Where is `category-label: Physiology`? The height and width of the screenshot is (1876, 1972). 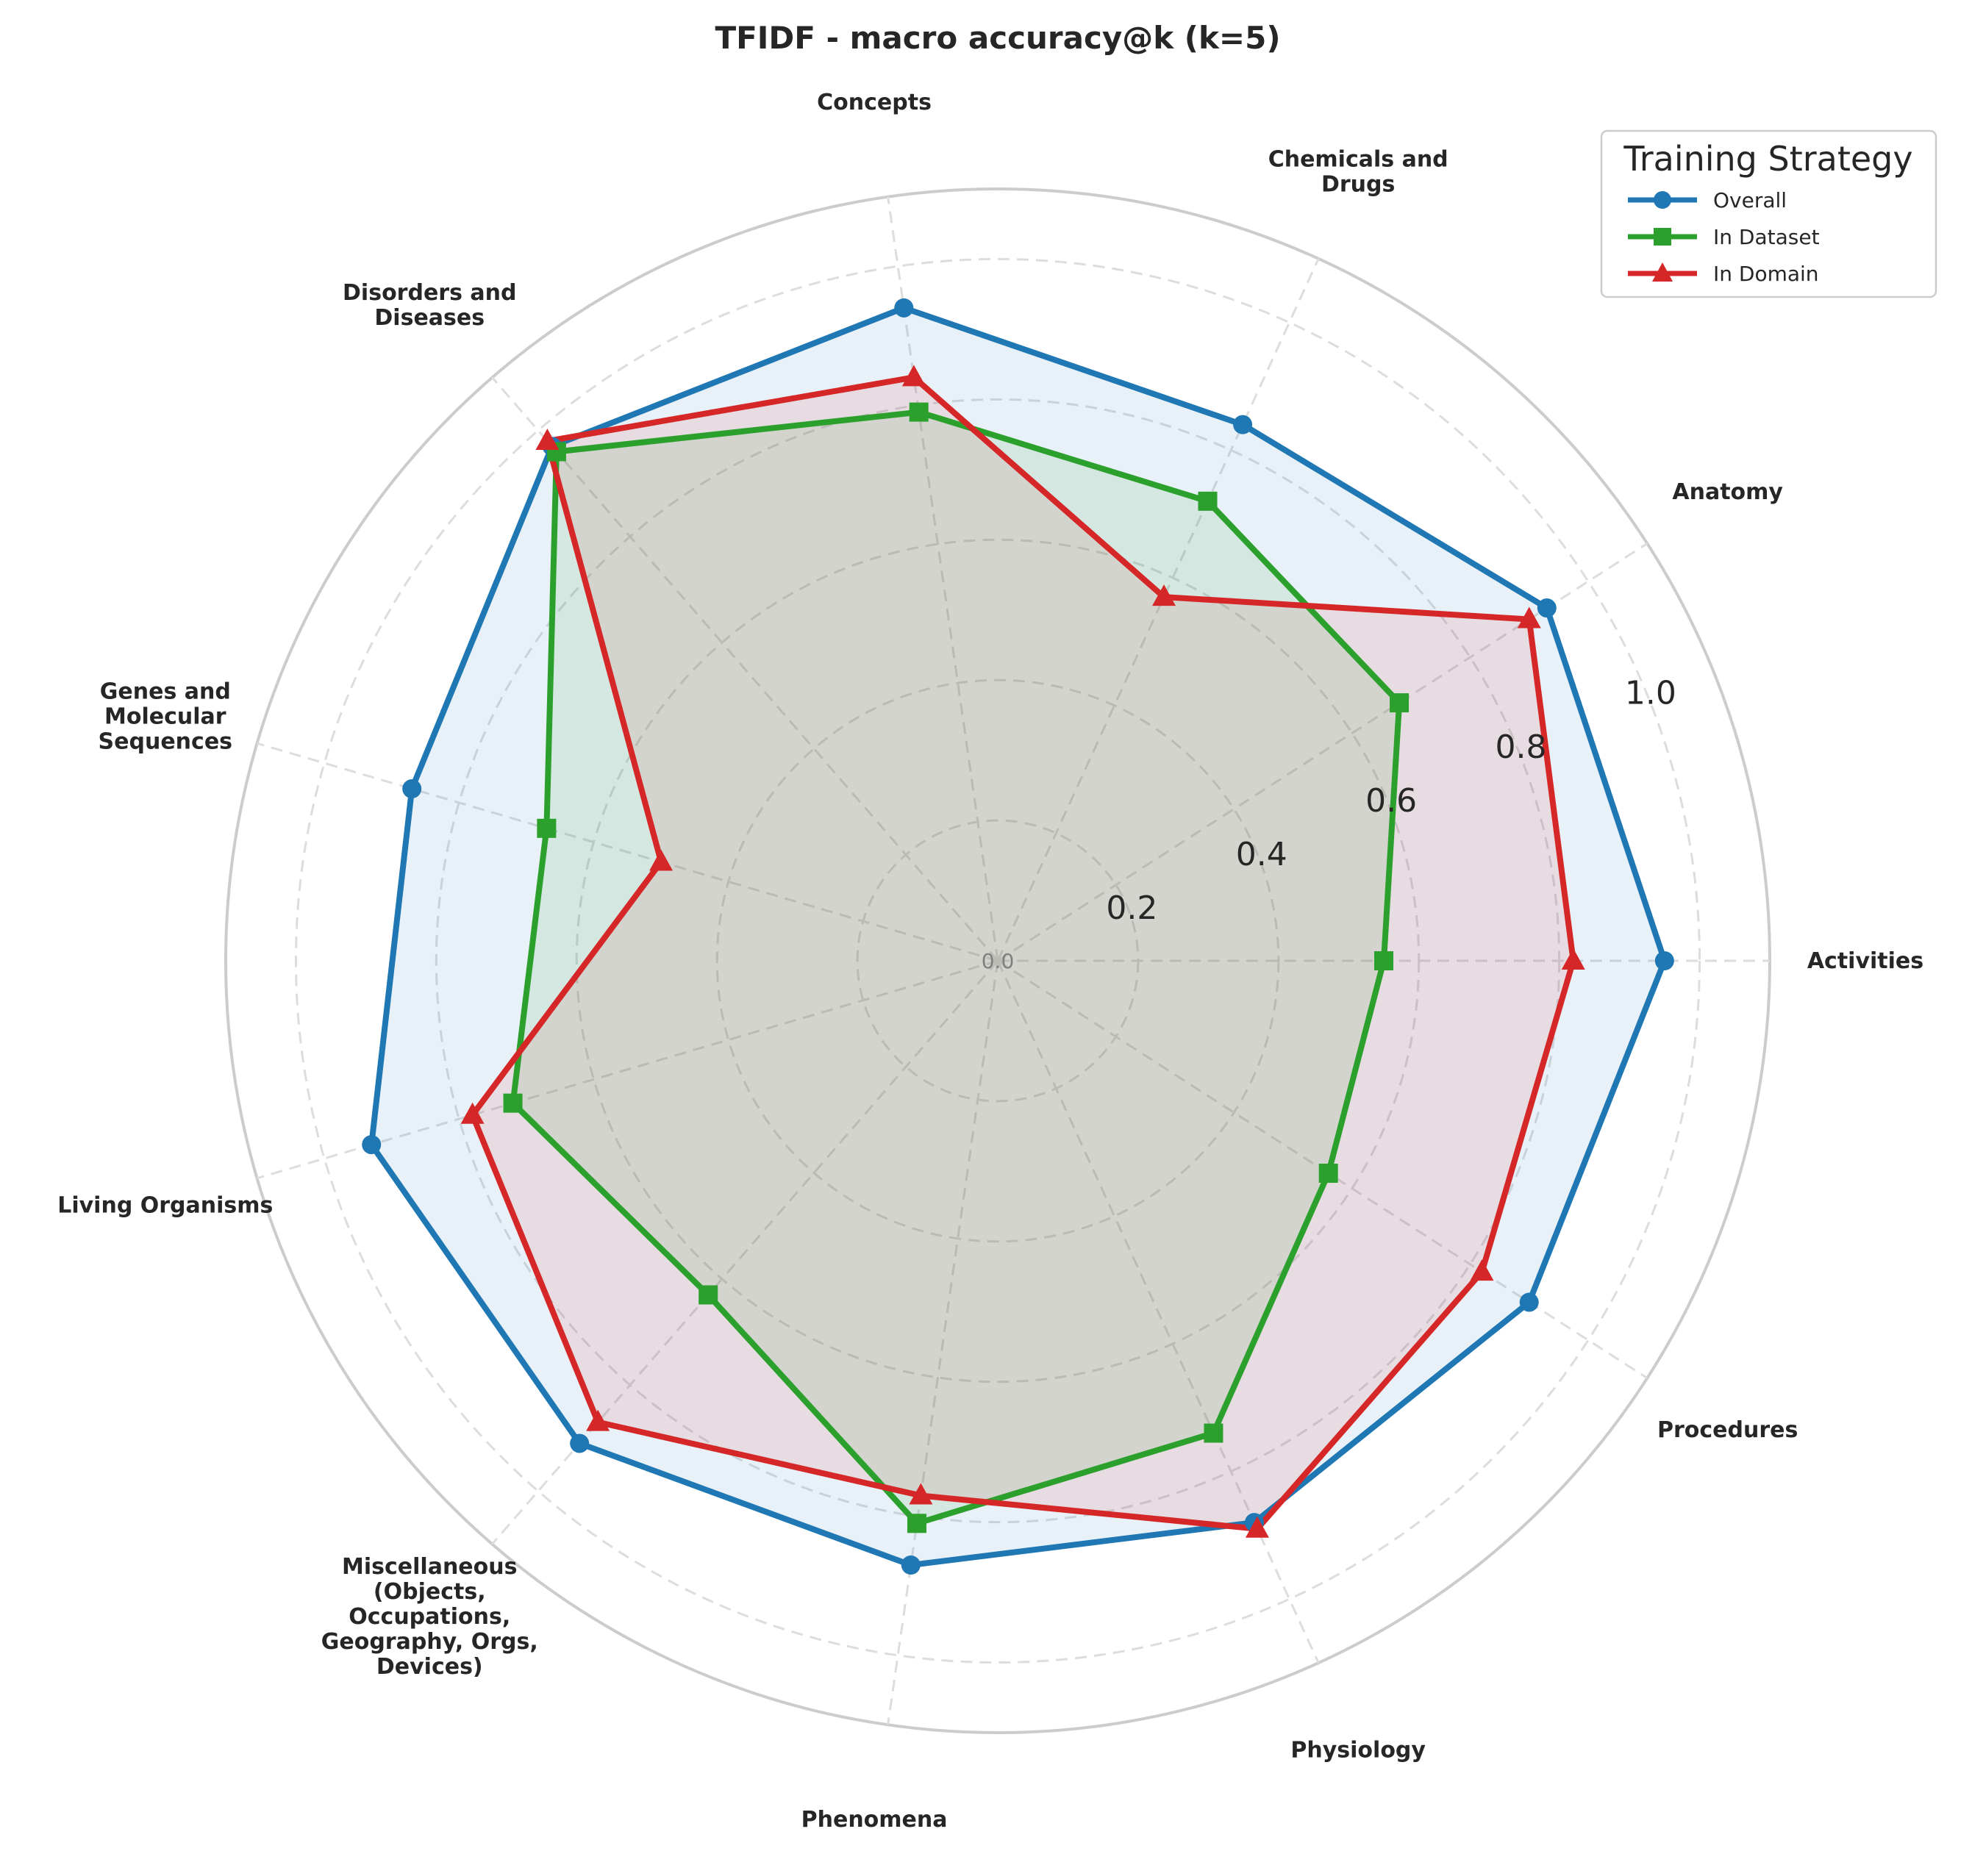 category-label: Physiology is located at coordinates (1358, 1750).